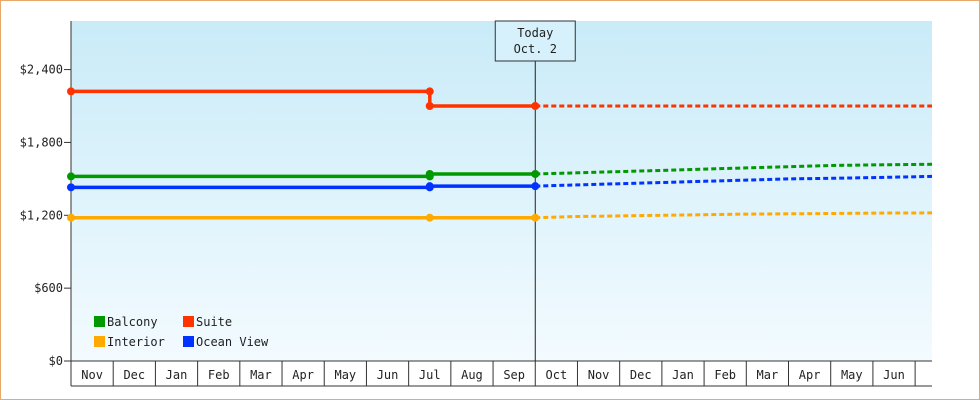 This screenshot has height=400, width=980. What do you see at coordinates (41, 215) in the screenshot?
I see `y-tick-label: $1,200` at bounding box center [41, 215].